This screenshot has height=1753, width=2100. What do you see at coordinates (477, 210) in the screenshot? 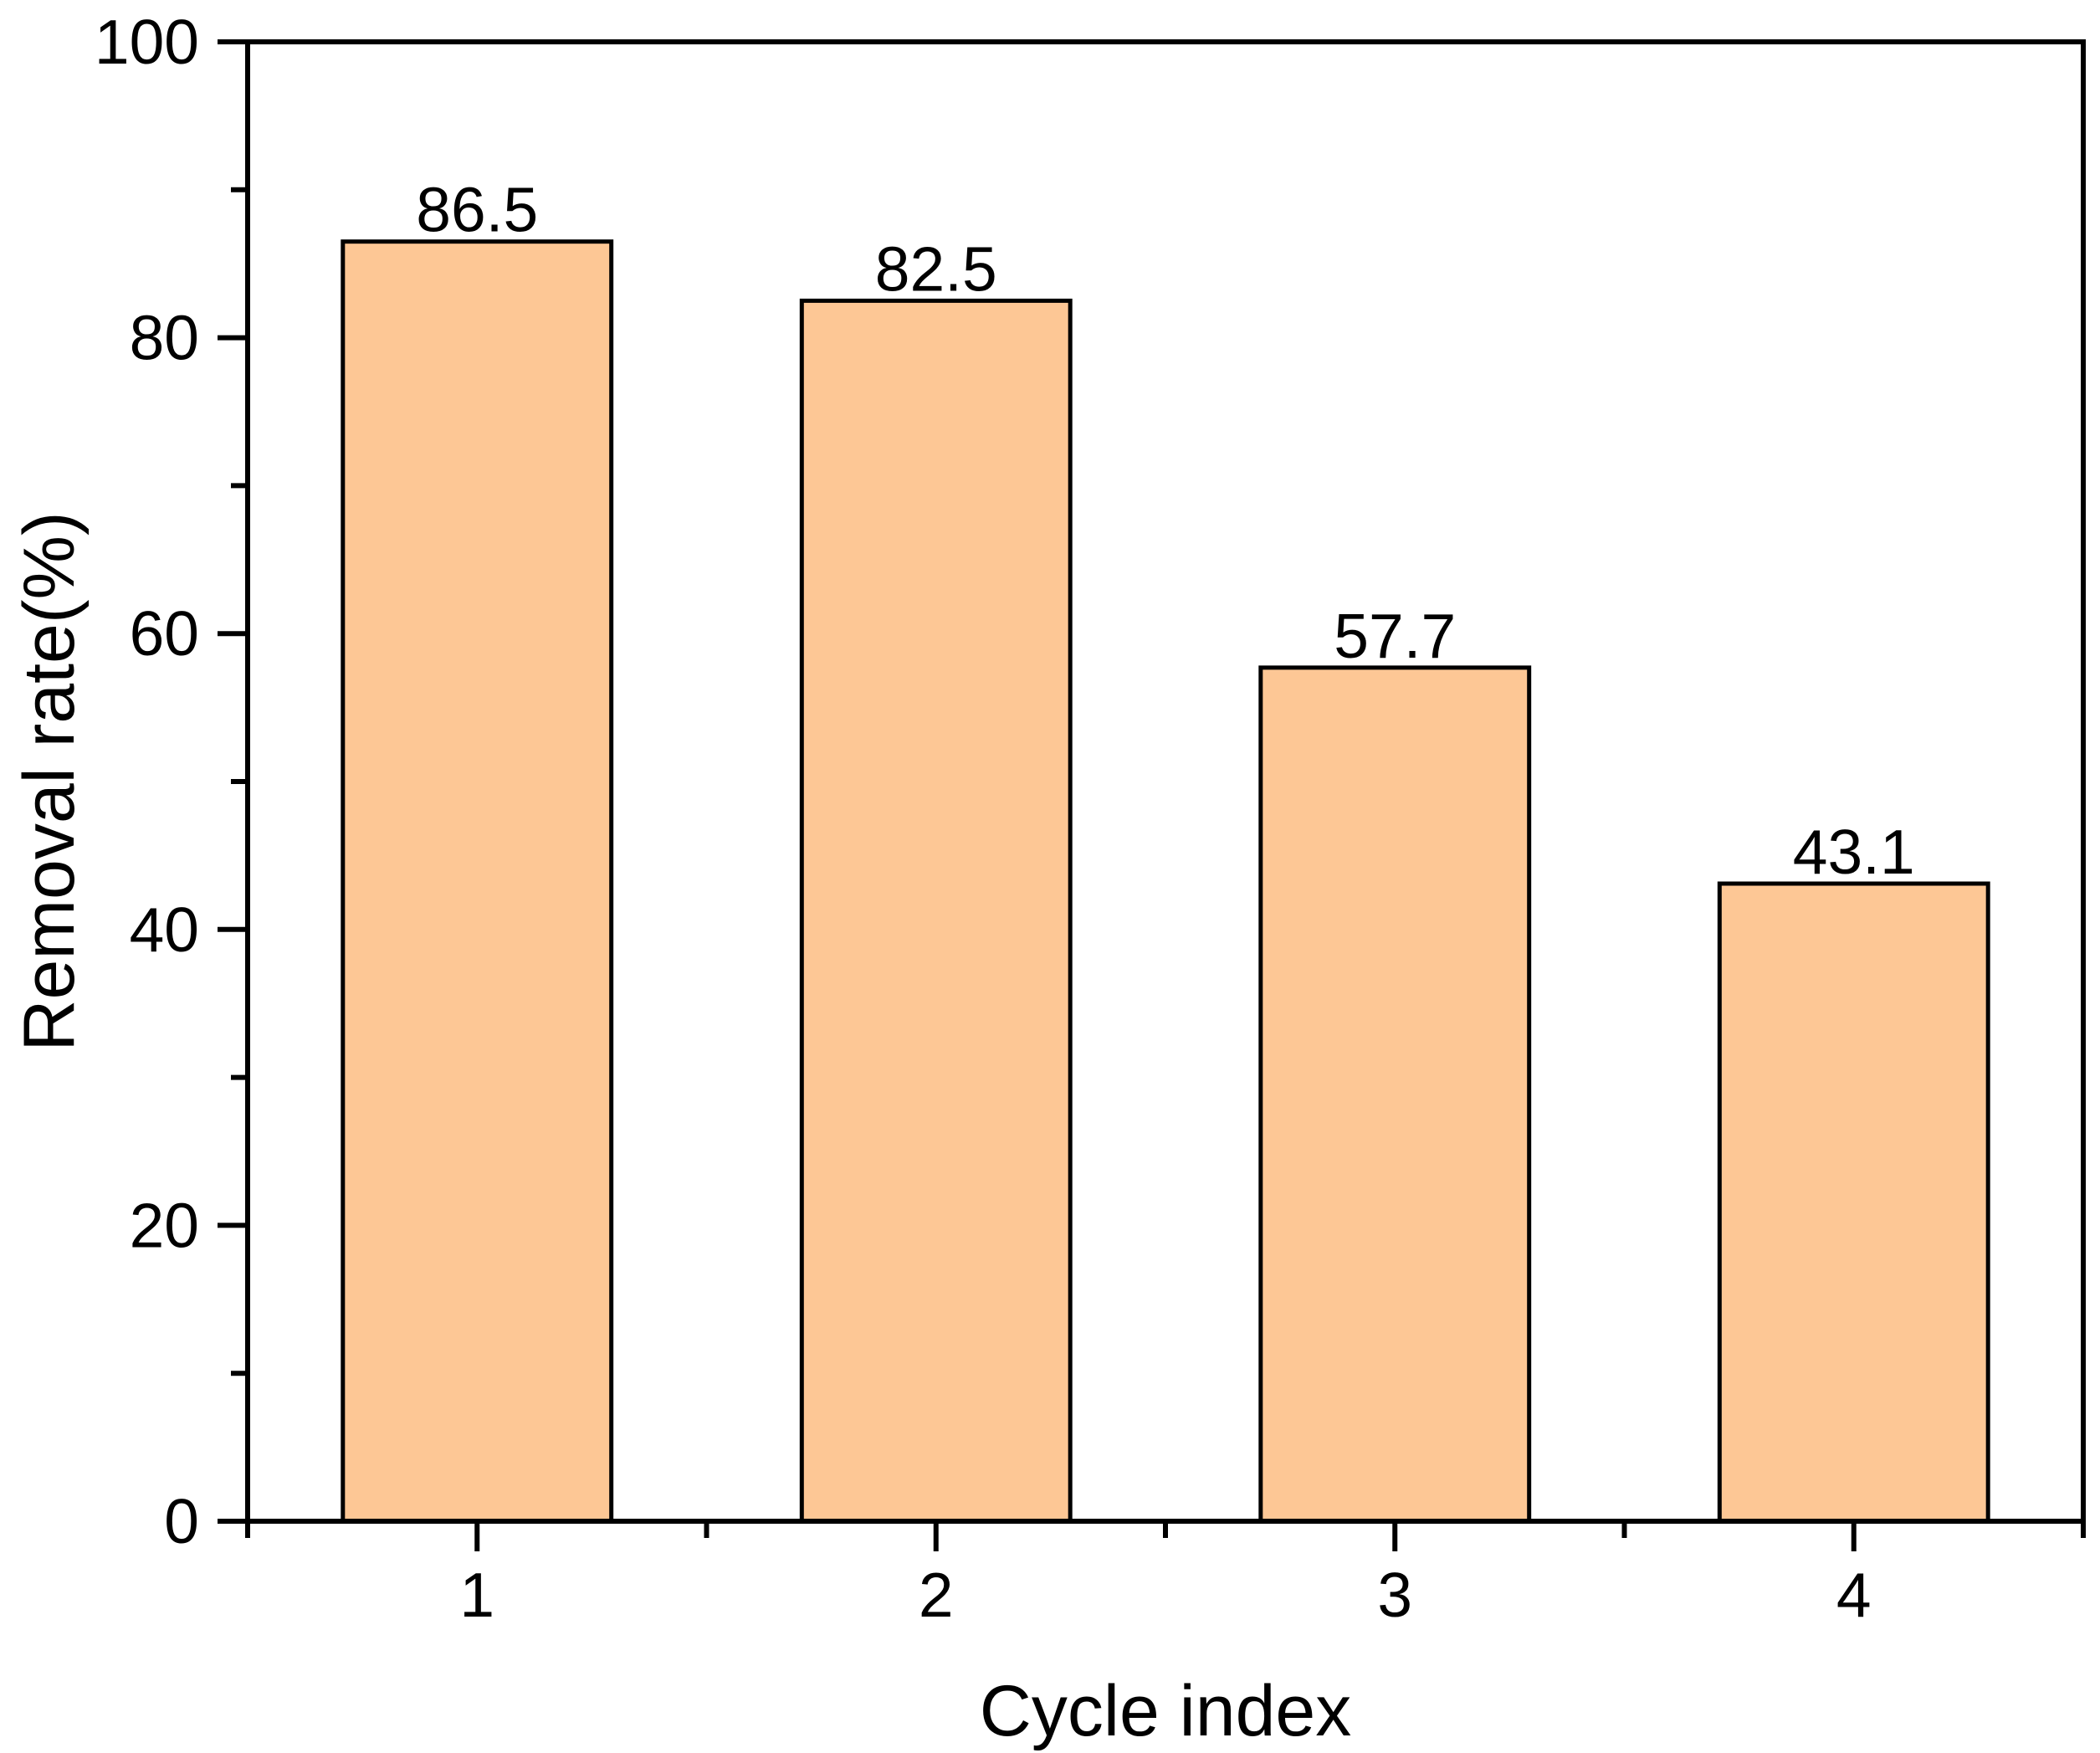
I see `bar-value-label: 86.5` at bounding box center [477, 210].